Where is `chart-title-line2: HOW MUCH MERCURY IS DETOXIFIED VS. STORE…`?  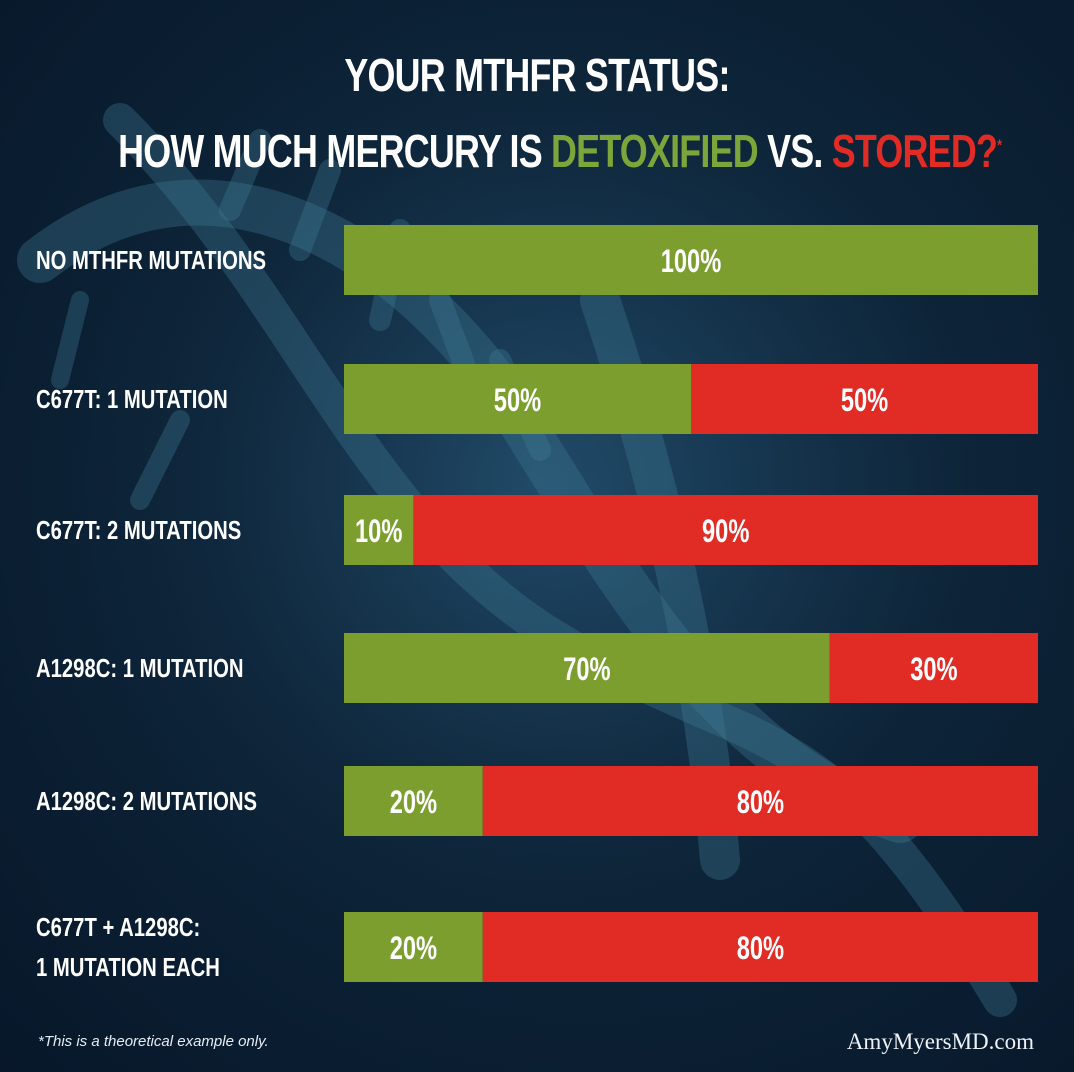
chart-title-line2: HOW MUCH MERCURY IS DETOXIFIED VS. STORE… is located at coordinates (560, 151).